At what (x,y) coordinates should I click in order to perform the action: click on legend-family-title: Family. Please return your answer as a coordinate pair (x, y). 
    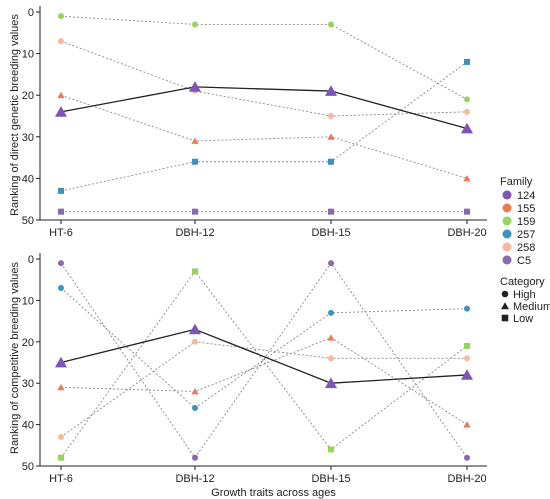
    Looking at the image, I should click on (516, 182).